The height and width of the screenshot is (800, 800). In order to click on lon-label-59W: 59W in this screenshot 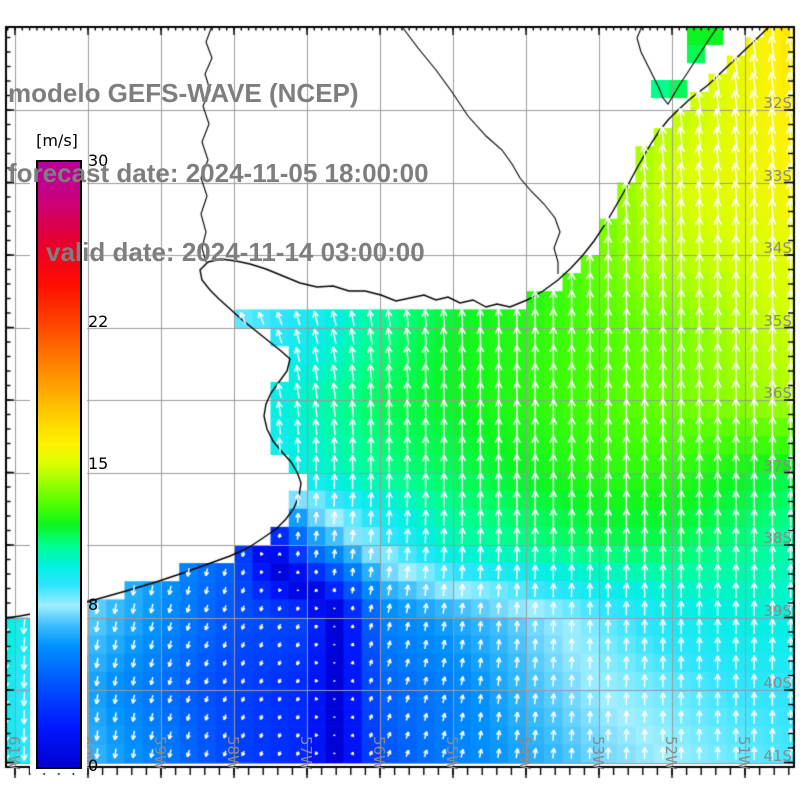, I will do `click(160, 753)`.